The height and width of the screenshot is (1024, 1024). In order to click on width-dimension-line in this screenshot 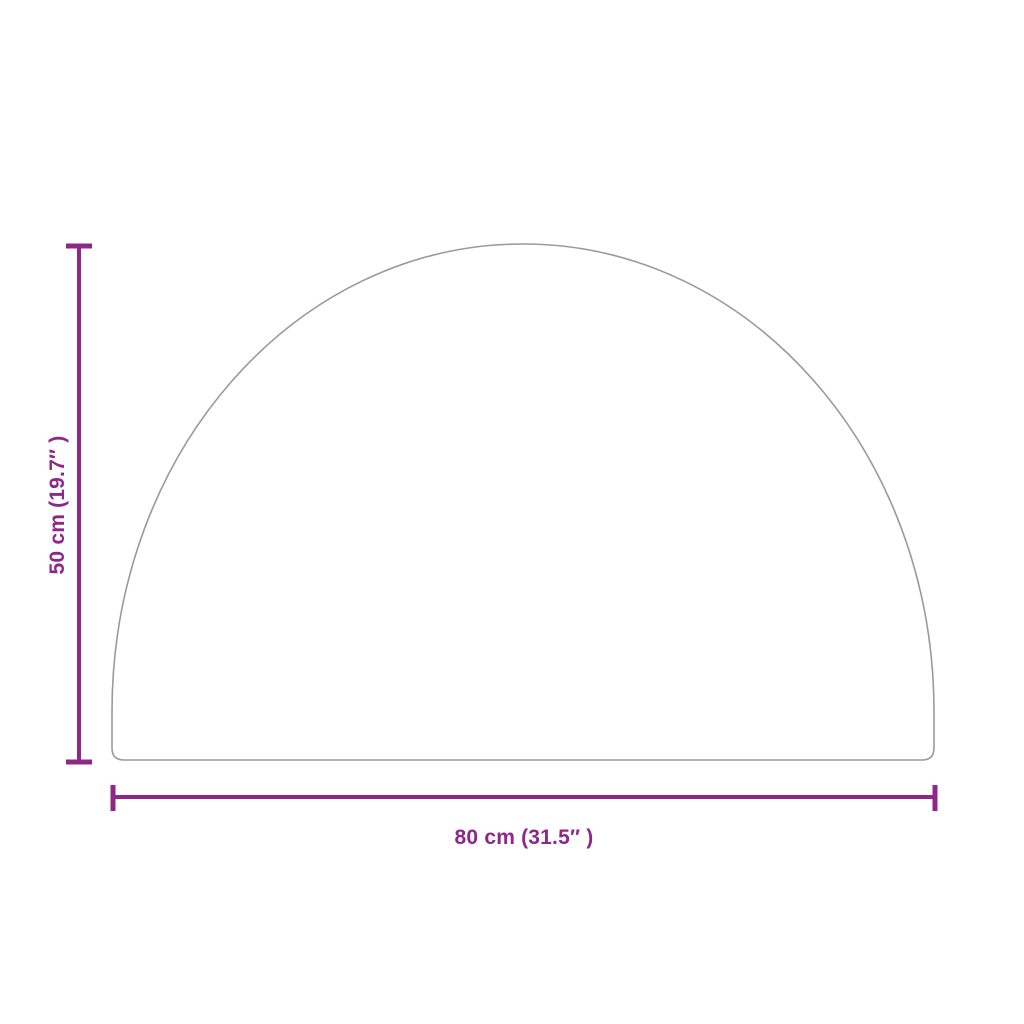, I will do `click(524, 798)`.